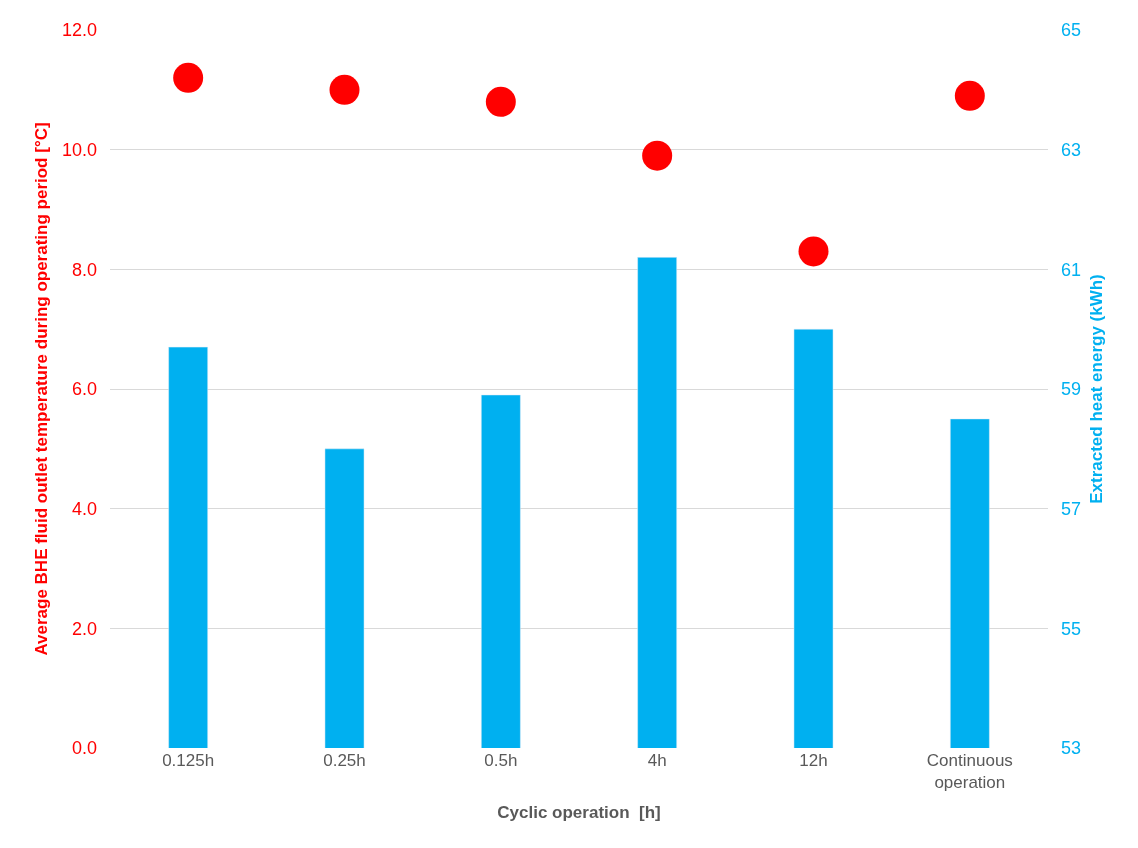 The image size is (1138, 848). I want to click on x-tick-label: 0.125h, so click(188, 760).